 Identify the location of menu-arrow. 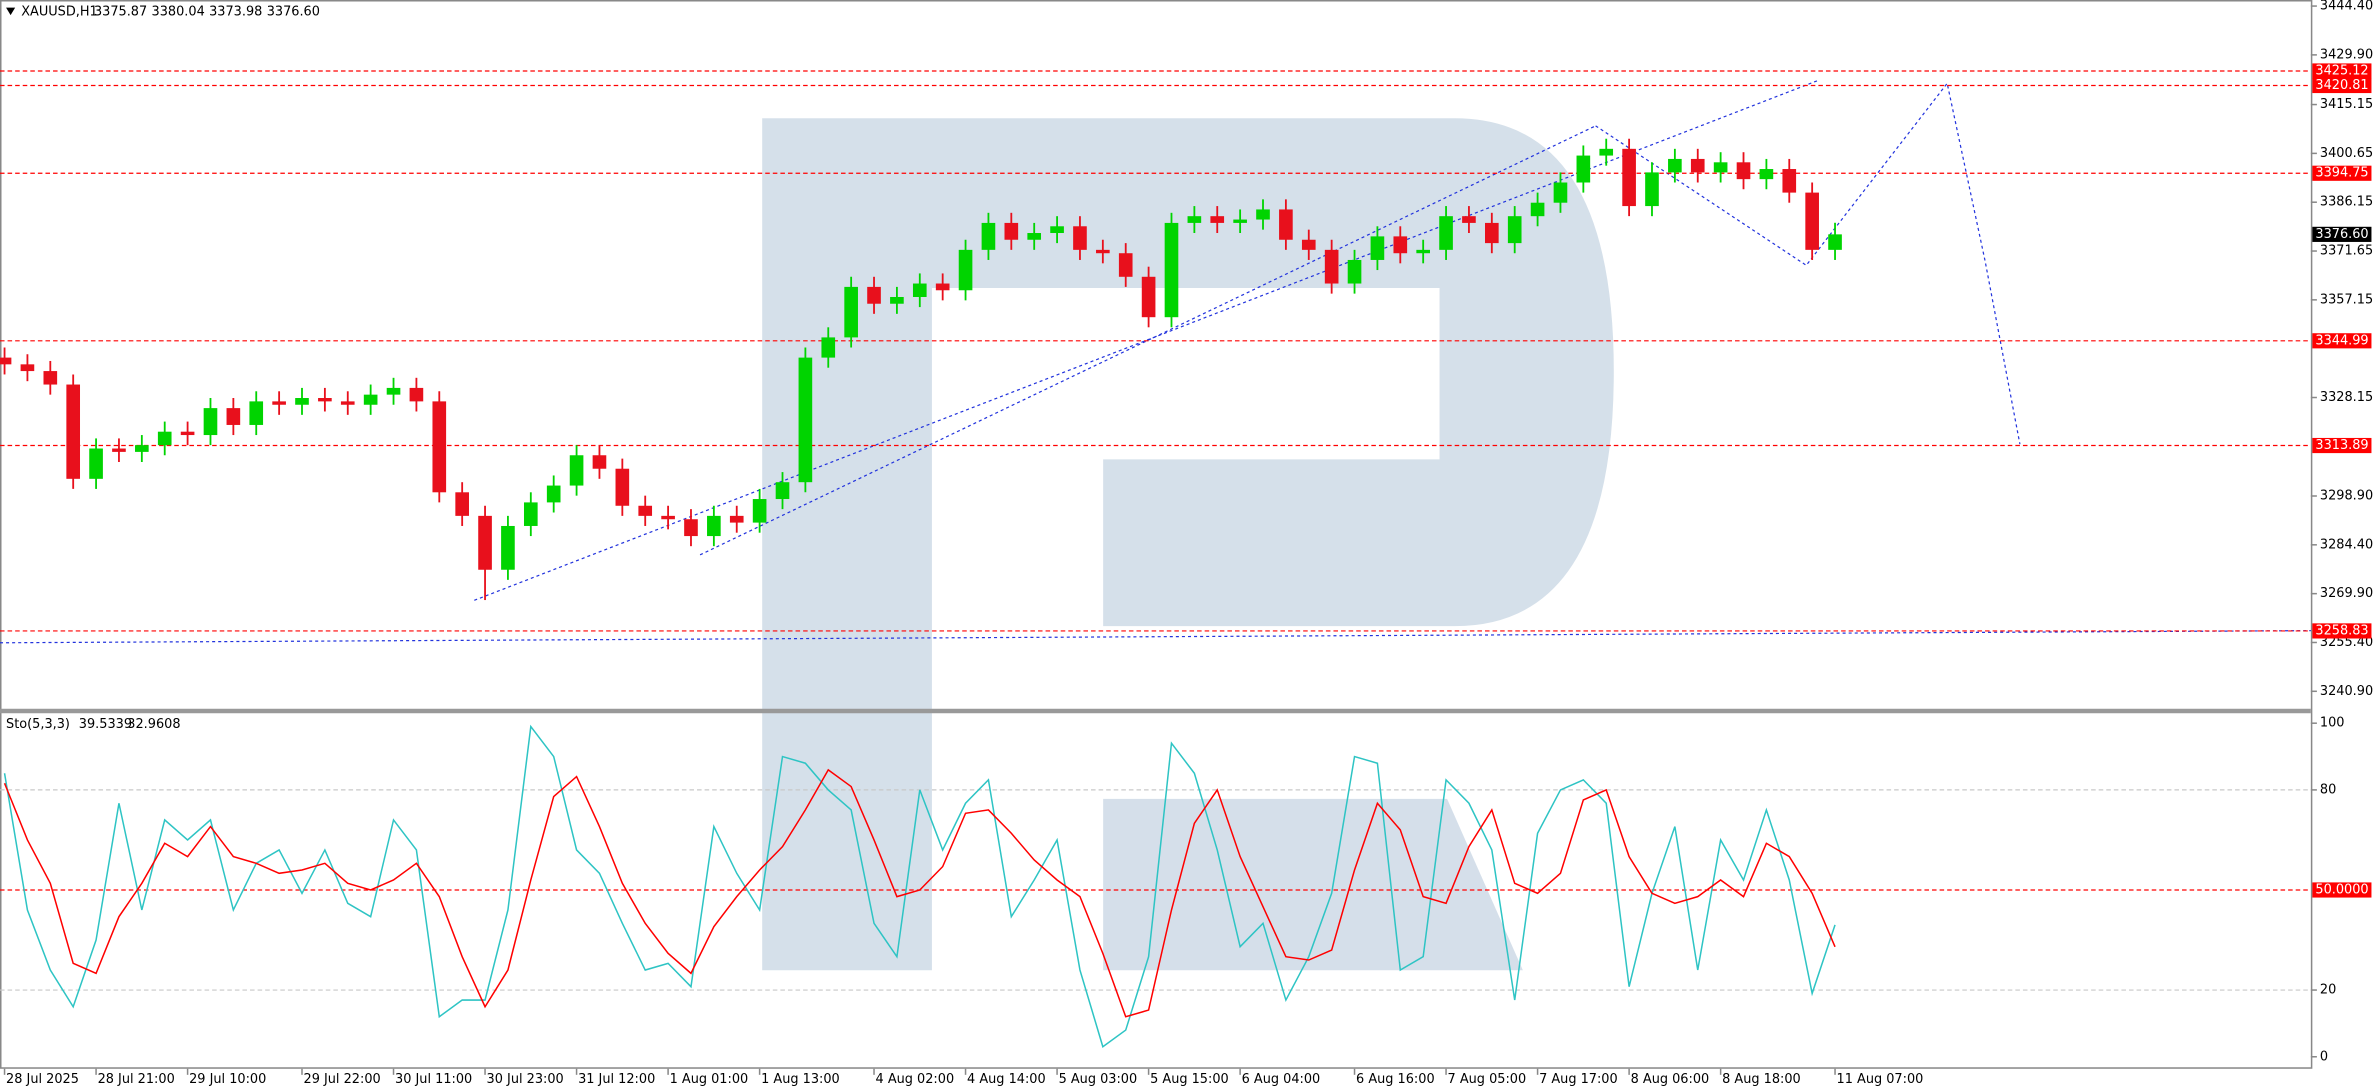
(11, 11).